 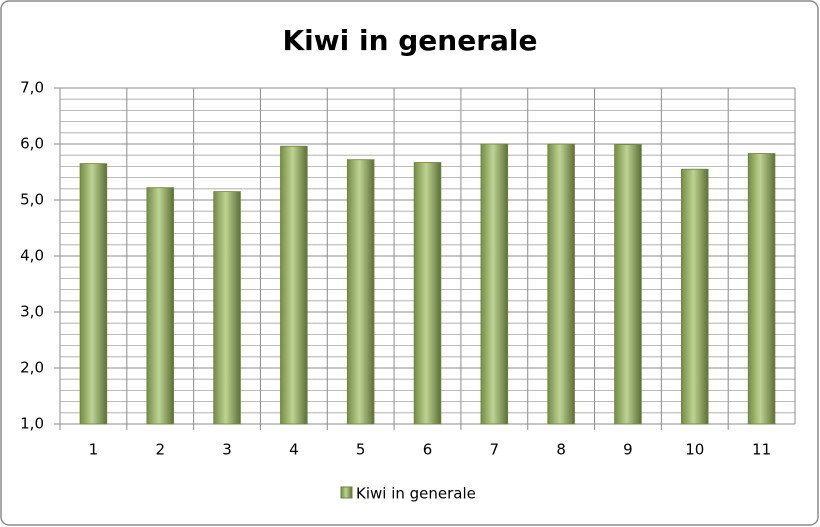 I want to click on x-tick-label: 2, so click(x=160, y=450).